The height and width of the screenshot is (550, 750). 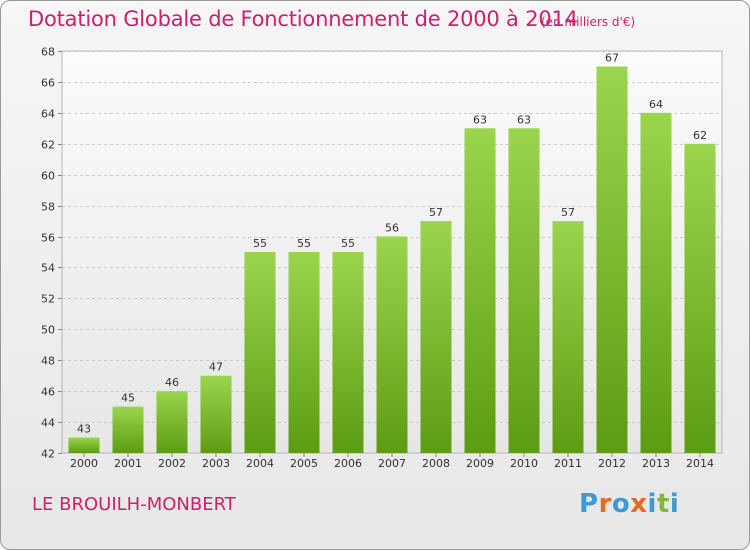 What do you see at coordinates (348, 243) in the screenshot?
I see `value-label-2006: 55` at bounding box center [348, 243].